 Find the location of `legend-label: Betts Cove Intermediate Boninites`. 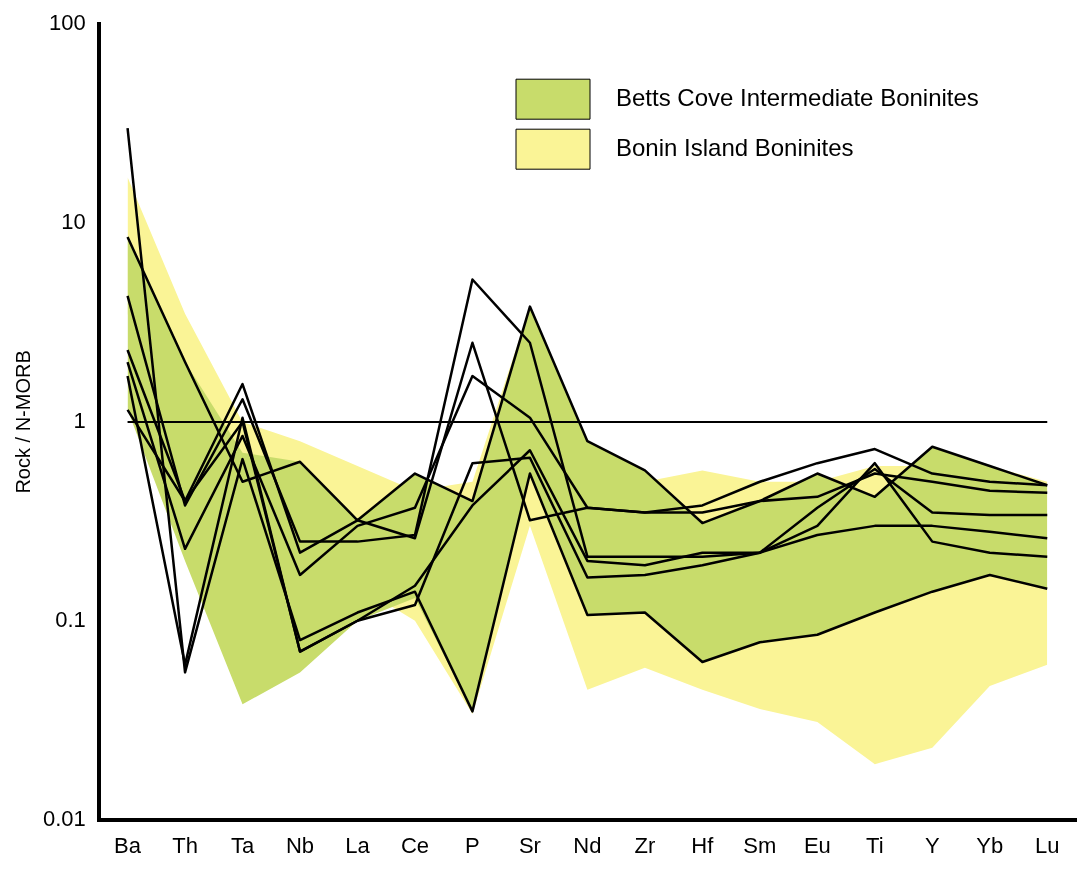

legend-label: Betts Cove Intermediate Boninites is located at coordinates (797, 97).